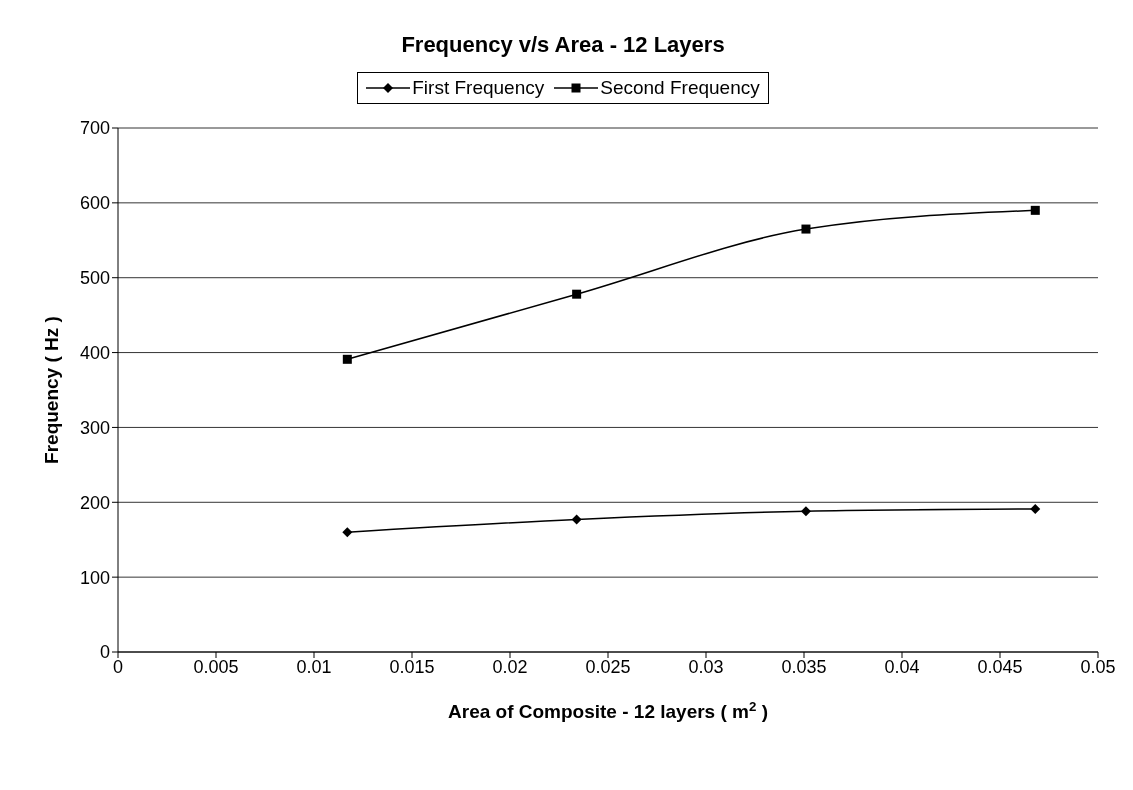 The image size is (1133, 790). Describe the element at coordinates (94, 128) in the screenshot. I see `y-tick-label: 700` at that location.